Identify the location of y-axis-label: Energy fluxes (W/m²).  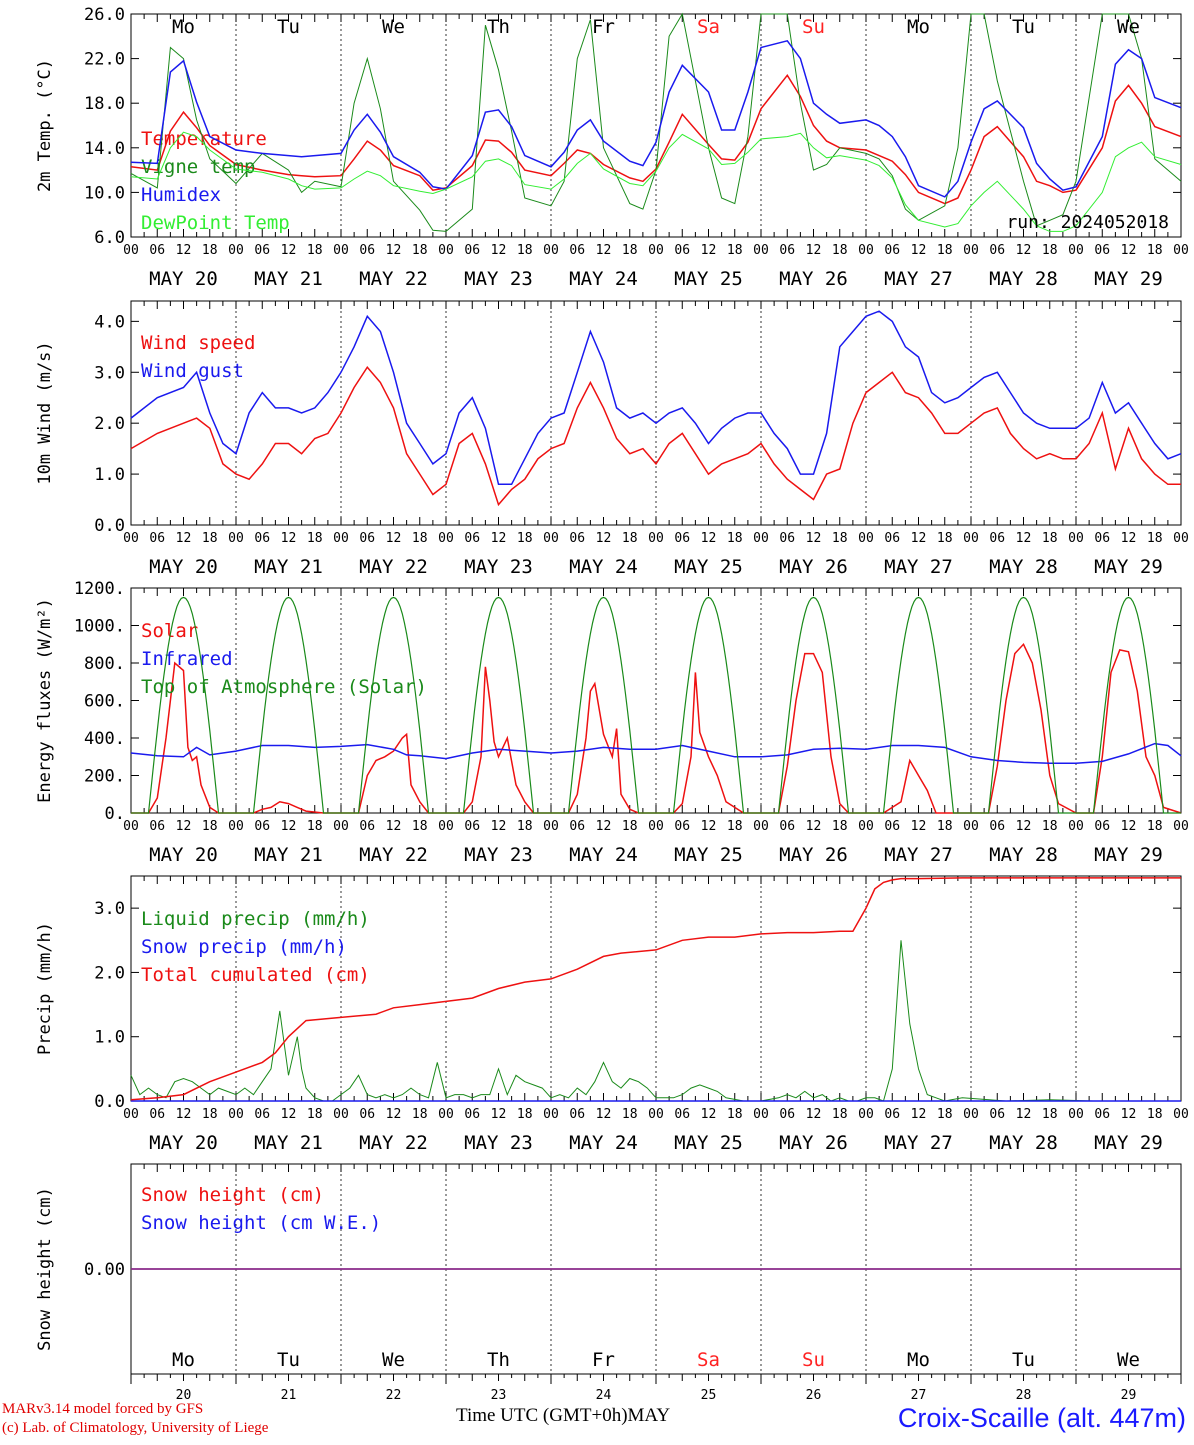
(45, 700).